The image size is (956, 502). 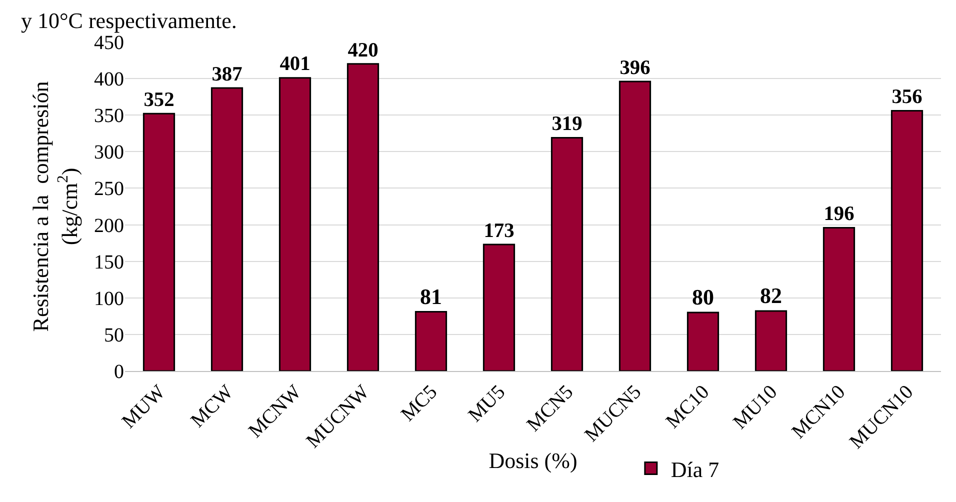 What do you see at coordinates (109, 43) in the screenshot?
I see `y-tick-label: 450` at bounding box center [109, 43].